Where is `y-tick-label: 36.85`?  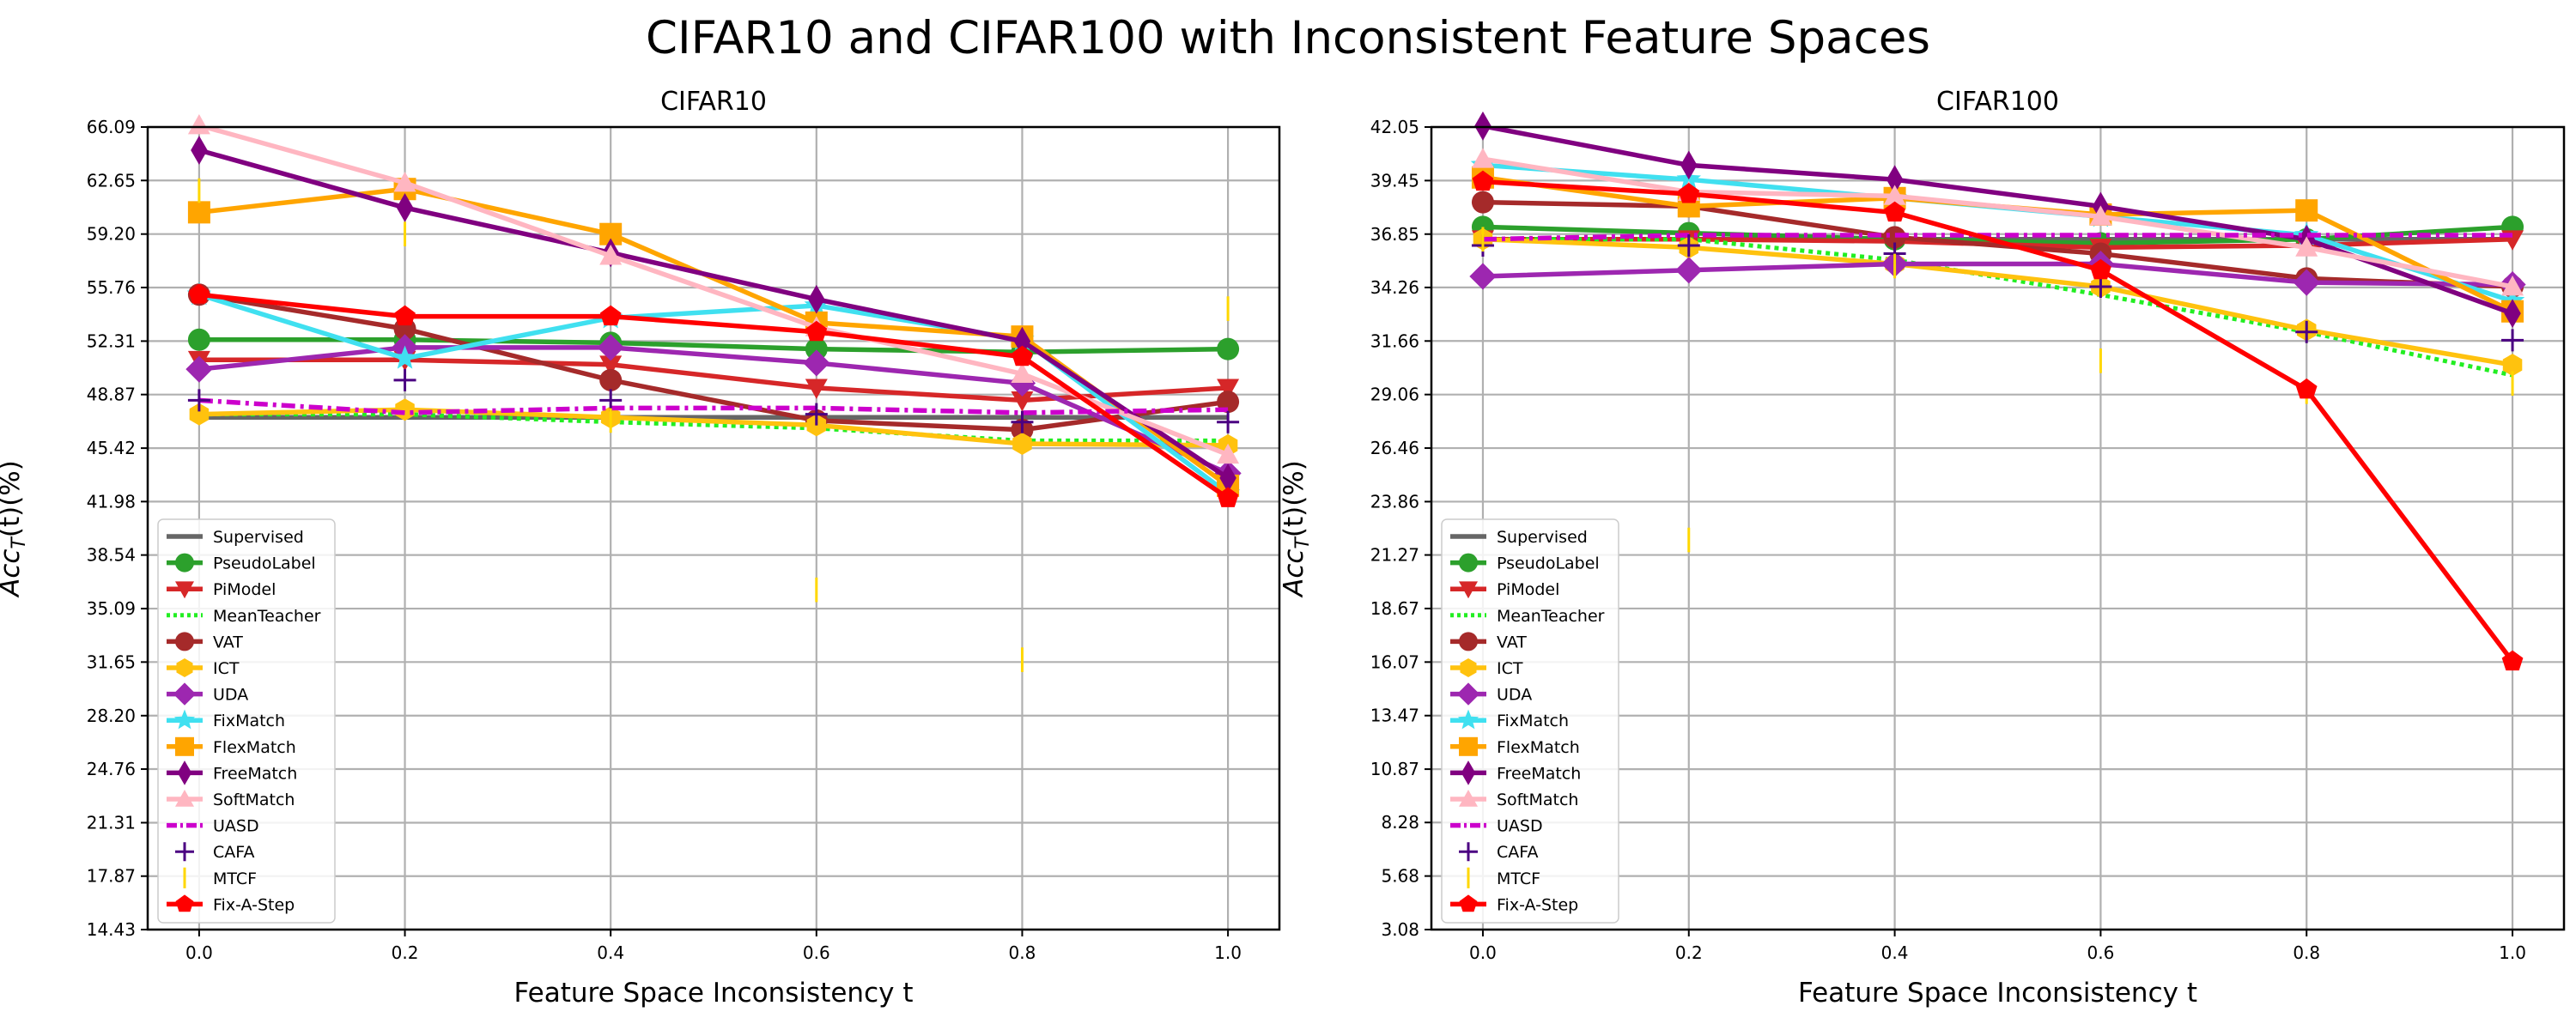
y-tick-label: 36.85 is located at coordinates (1394, 234).